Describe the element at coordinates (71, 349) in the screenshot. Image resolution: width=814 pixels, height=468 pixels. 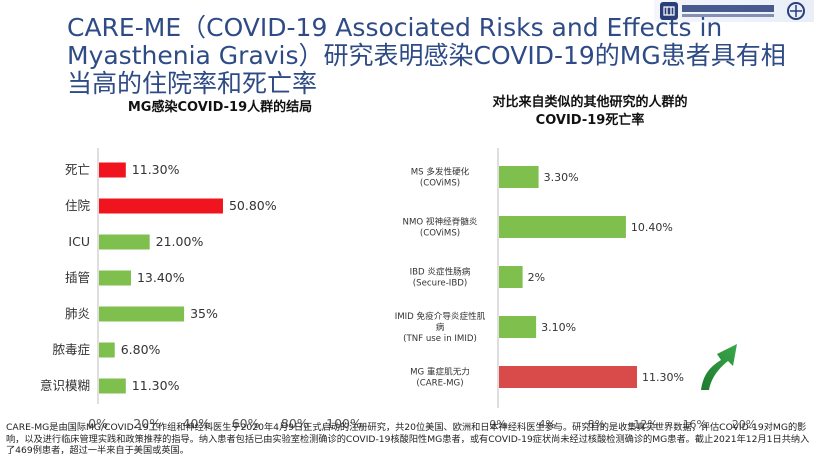
I see `left-category-label: 脓毒症` at that location.